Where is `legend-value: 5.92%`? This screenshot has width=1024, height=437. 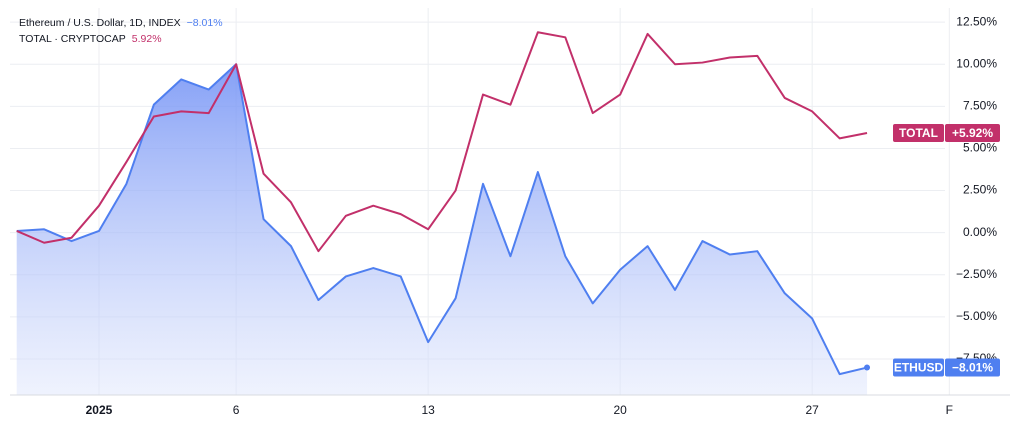 legend-value: 5.92% is located at coordinates (147, 39).